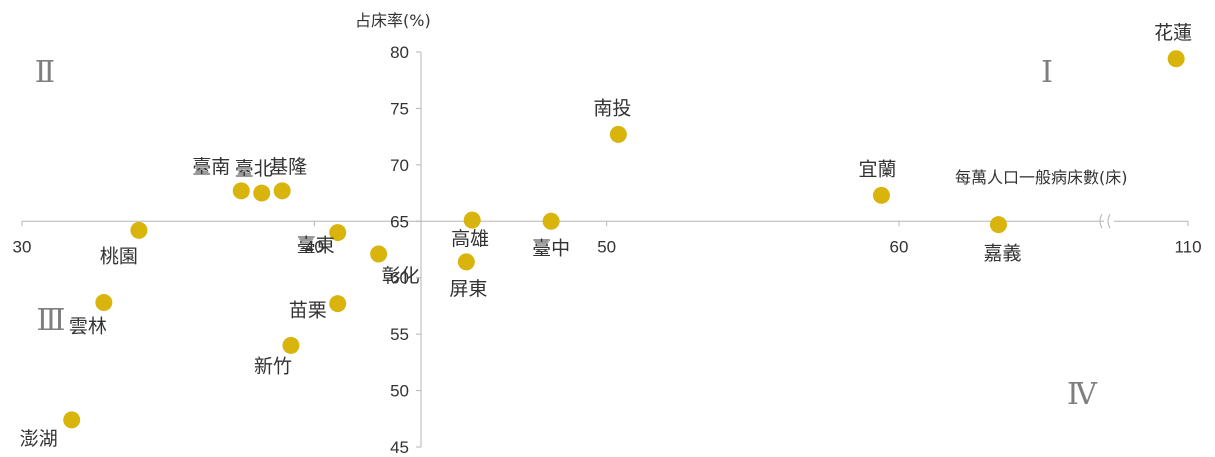 This screenshot has width=1215, height=457. Describe the element at coordinates (399, 334) in the screenshot. I see `y-tick-label: 55` at that location.